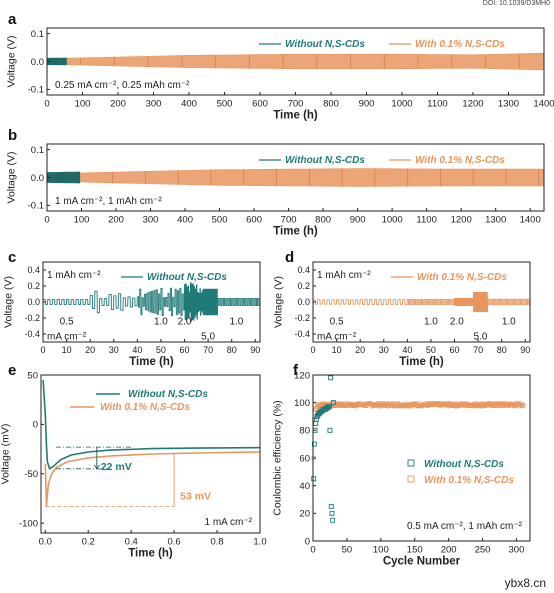  I want to click on x-tick-label: 700, so click(296, 104).